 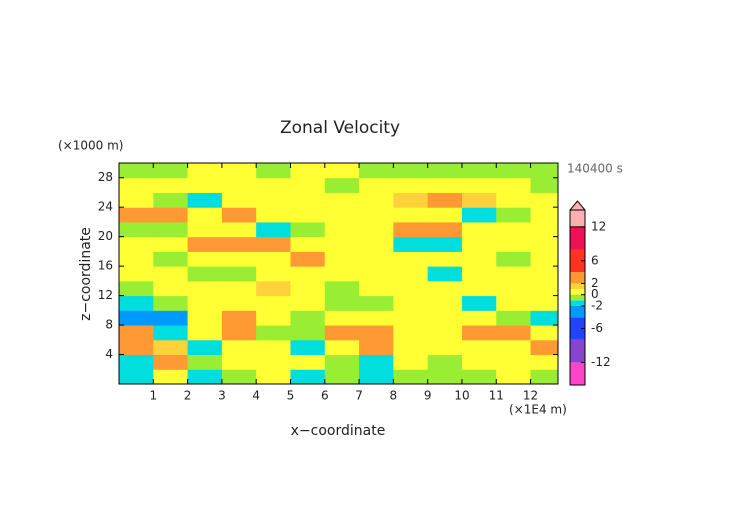 What do you see at coordinates (601, 362) in the screenshot?
I see `colorbar-tick-label: -12` at bounding box center [601, 362].